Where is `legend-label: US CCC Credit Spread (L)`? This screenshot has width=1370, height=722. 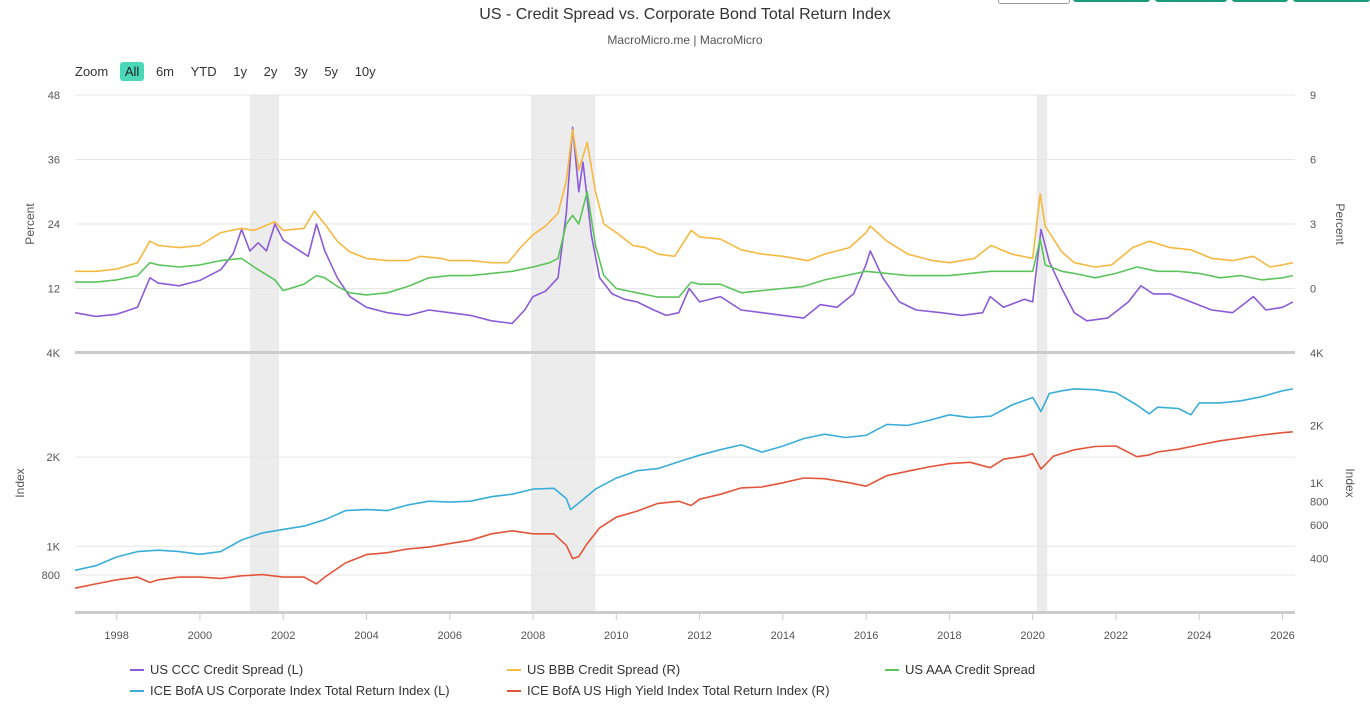
legend-label: US CCC Credit Spread (L) is located at coordinates (227, 669).